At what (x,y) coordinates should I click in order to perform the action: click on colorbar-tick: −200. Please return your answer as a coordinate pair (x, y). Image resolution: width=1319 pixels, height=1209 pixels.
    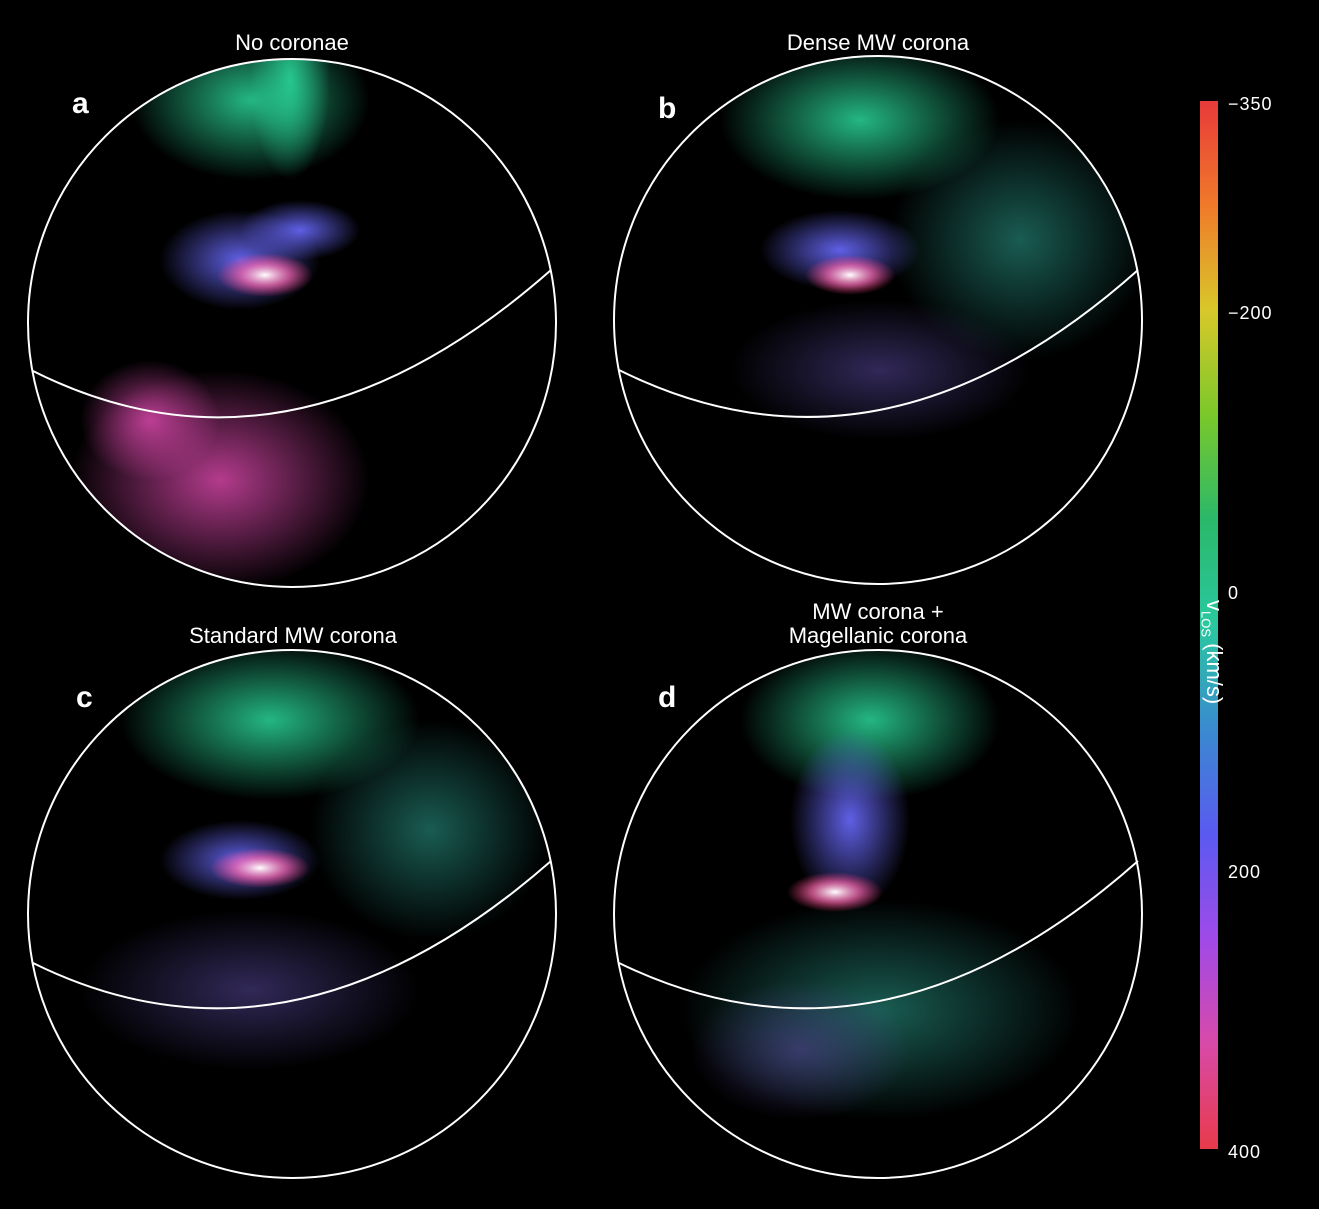
    Looking at the image, I should click on (1250, 313).